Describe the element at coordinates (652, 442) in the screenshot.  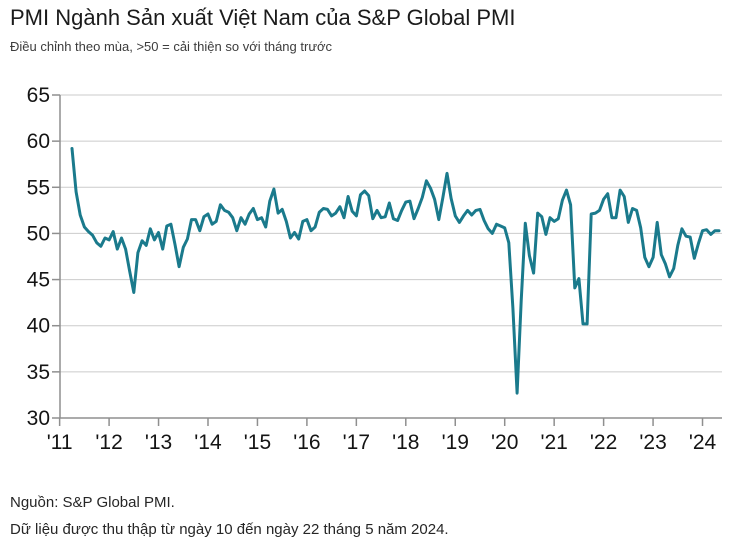
I see `x-tick-label: '23` at that location.